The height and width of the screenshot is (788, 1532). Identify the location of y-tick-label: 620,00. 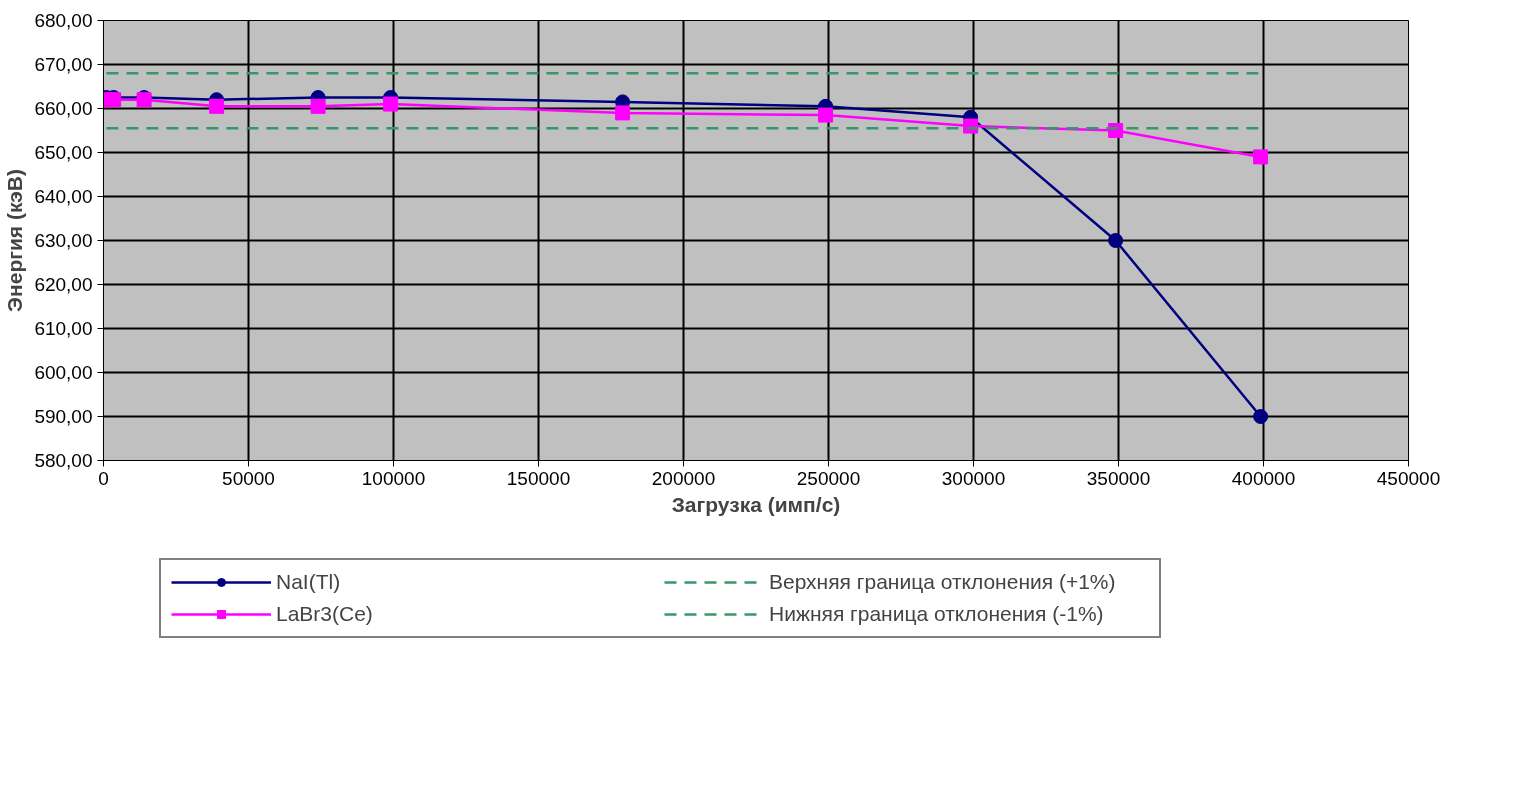
(63, 284).